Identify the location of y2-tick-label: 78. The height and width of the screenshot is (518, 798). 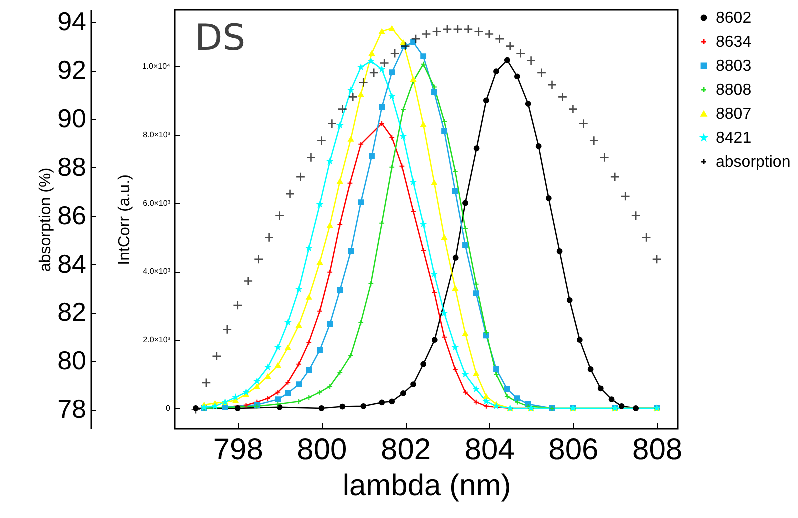
(72, 409).